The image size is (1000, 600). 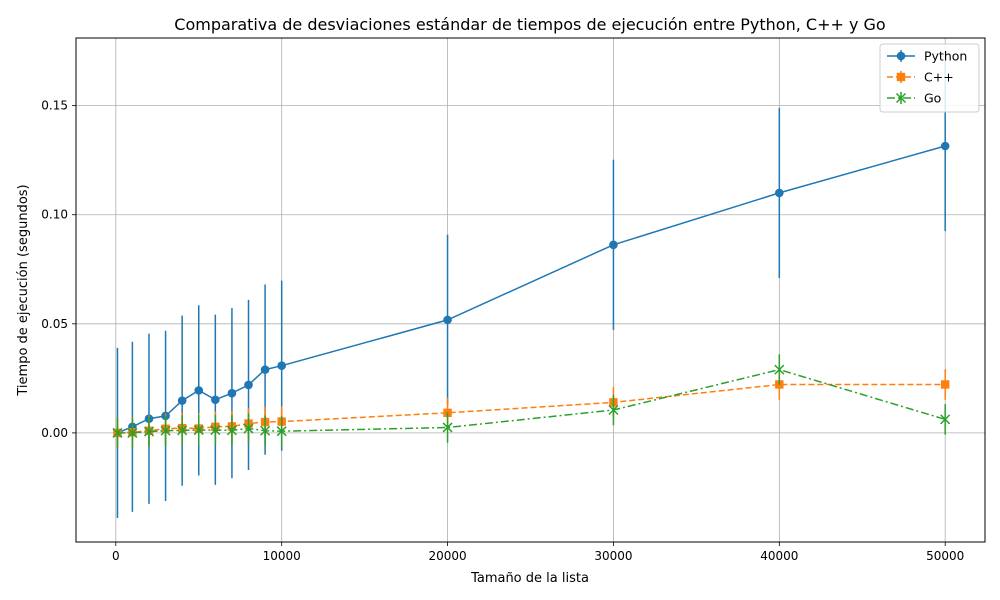 I want to click on legend-label-go: Go, so click(x=932, y=98).